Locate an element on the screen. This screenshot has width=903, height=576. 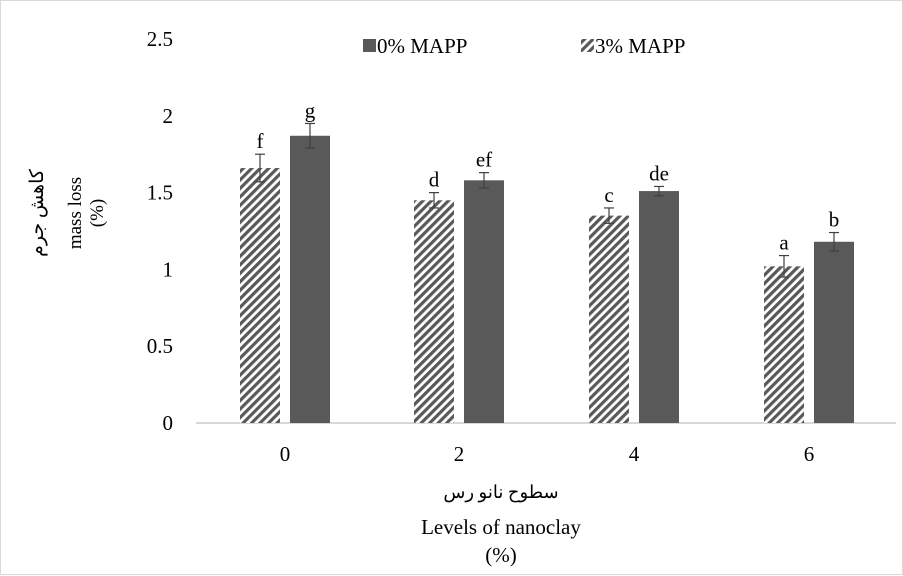
x-tick-label: 2 is located at coordinates (459, 454).